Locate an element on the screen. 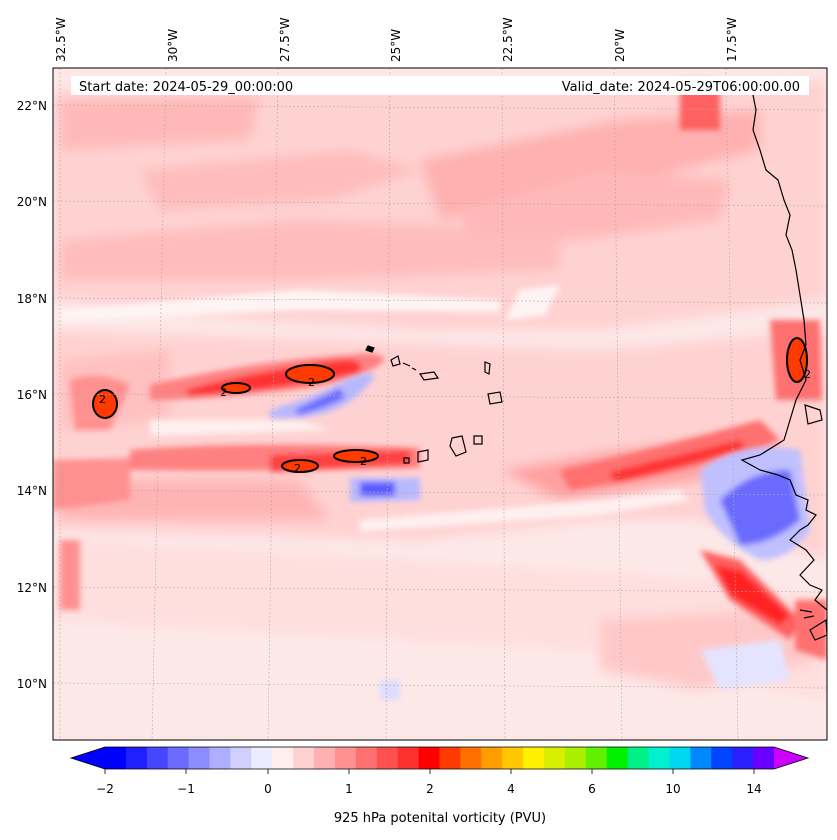 The image size is (837, 840). colorbar-tick-label: 0 is located at coordinates (268, 789).